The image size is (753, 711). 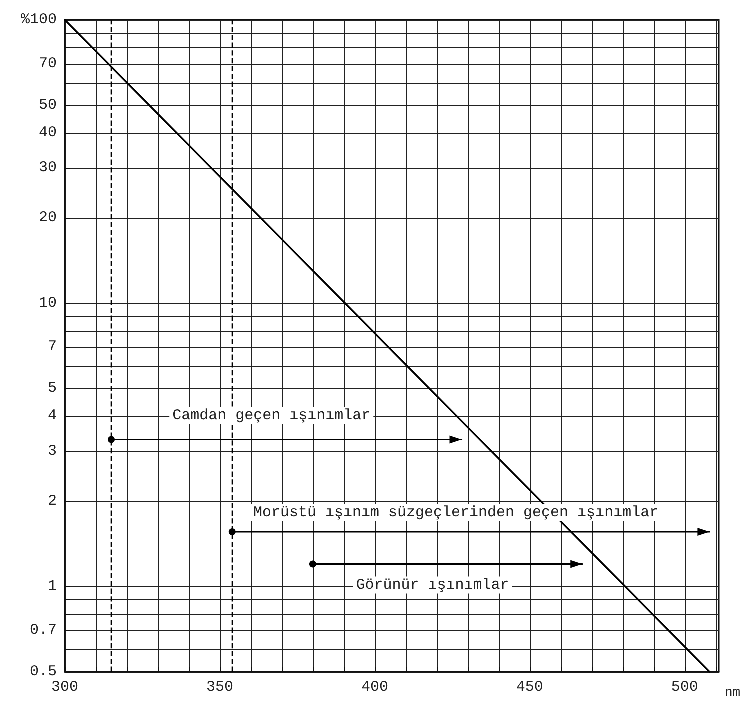 I want to click on y-tick-label: 40, so click(x=47, y=133).